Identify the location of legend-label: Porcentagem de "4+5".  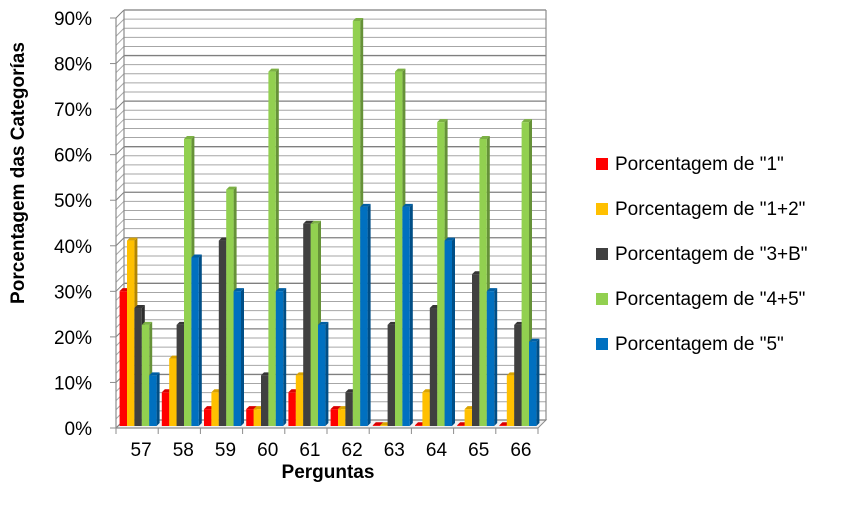
(710, 299).